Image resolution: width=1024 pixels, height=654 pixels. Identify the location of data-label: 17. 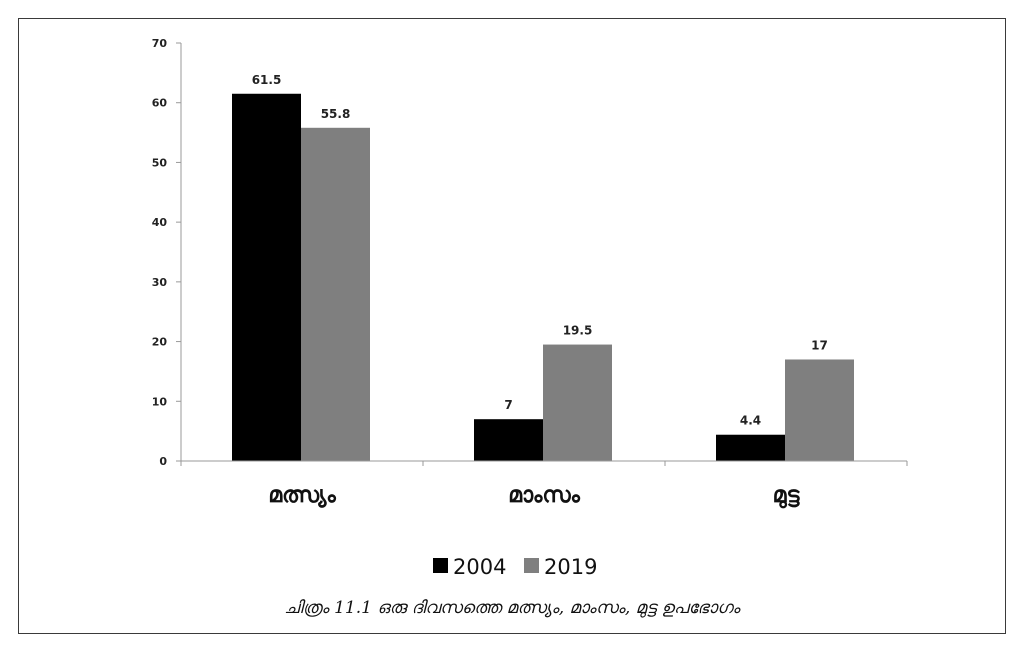
(819, 345).